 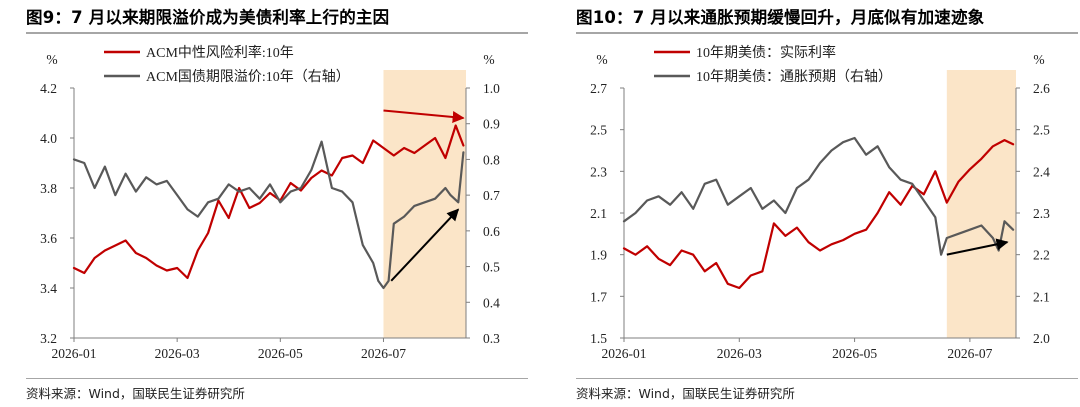 What do you see at coordinates (794, 77) in the screenshot?
I see `legend-label: 10年期美债：通胀预期（右轴）` at bounding box center [794, 77].